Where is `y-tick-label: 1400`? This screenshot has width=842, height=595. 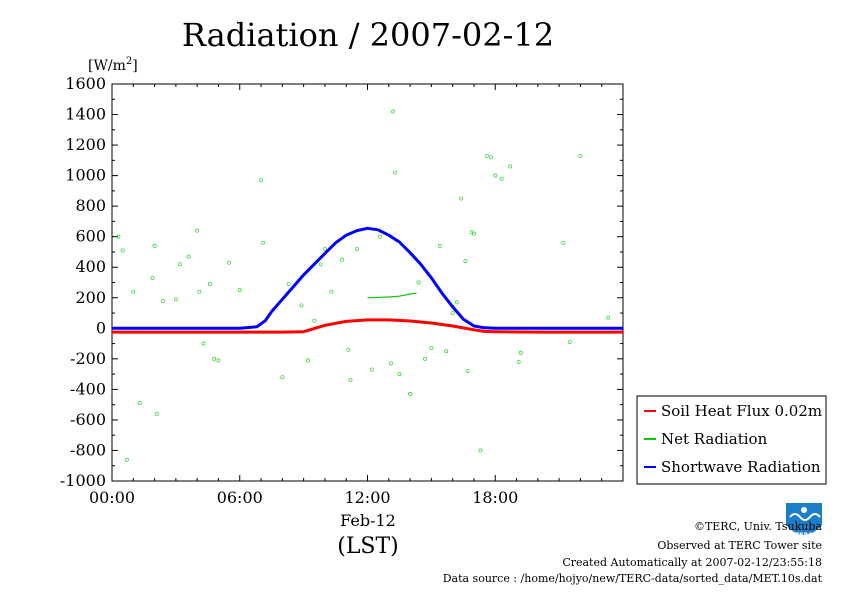
y-tick-label: 1400 is located at coordinates (85, 114).